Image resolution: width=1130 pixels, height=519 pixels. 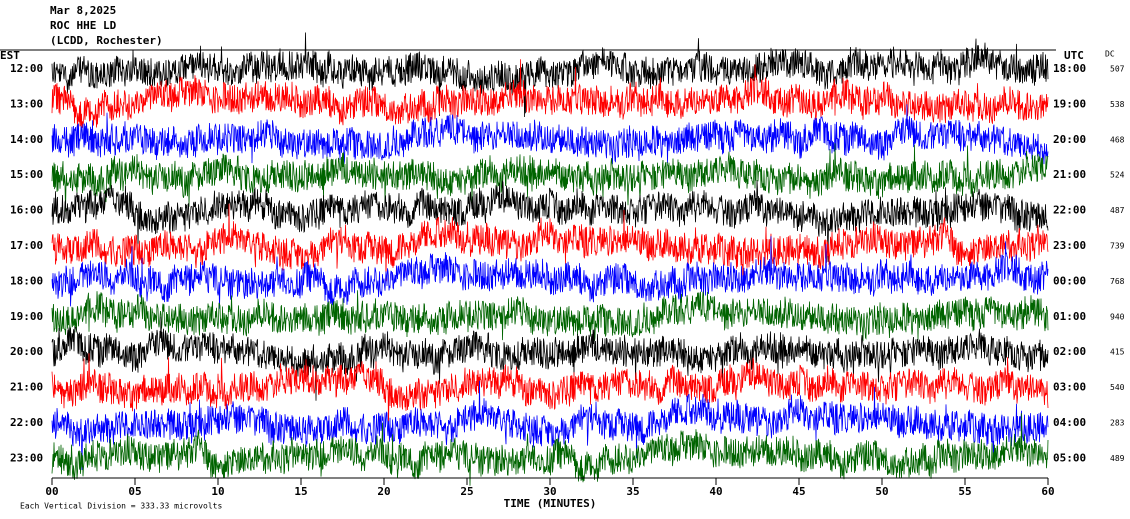 I want to click on dc-value: 538, so click(x=1117, y=104).